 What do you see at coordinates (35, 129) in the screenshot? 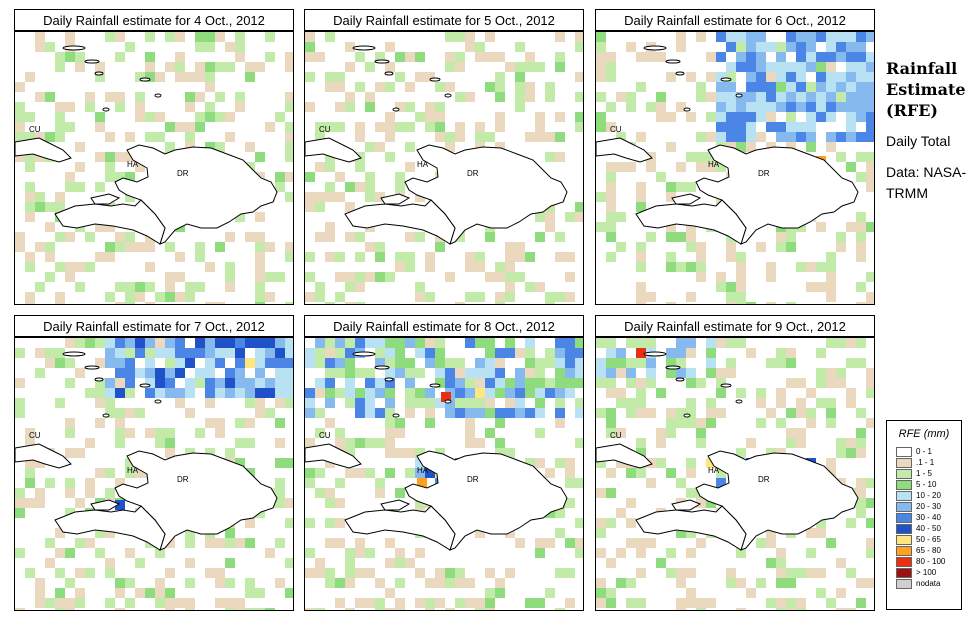
I see `country-label-cu: CU` at bounding box center [35, 129].